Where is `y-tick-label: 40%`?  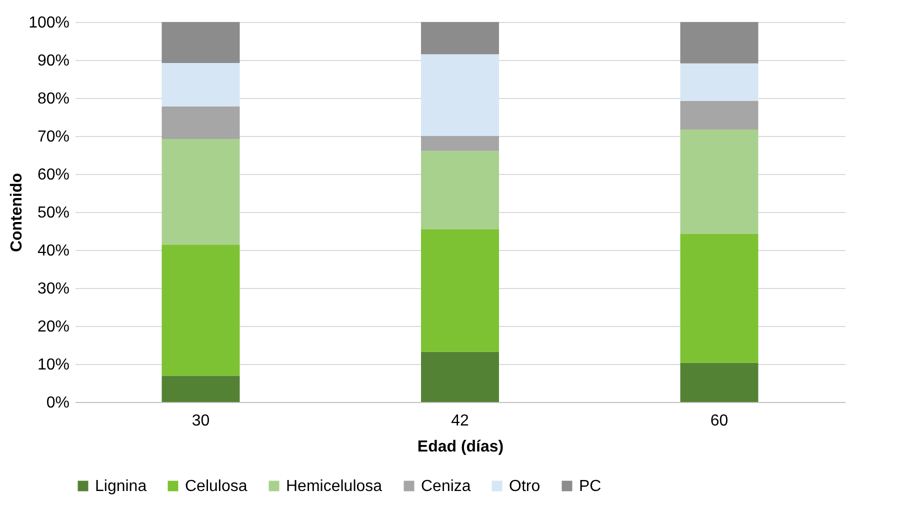 y-tick-label: 40% is located at coordinates (53, 251).